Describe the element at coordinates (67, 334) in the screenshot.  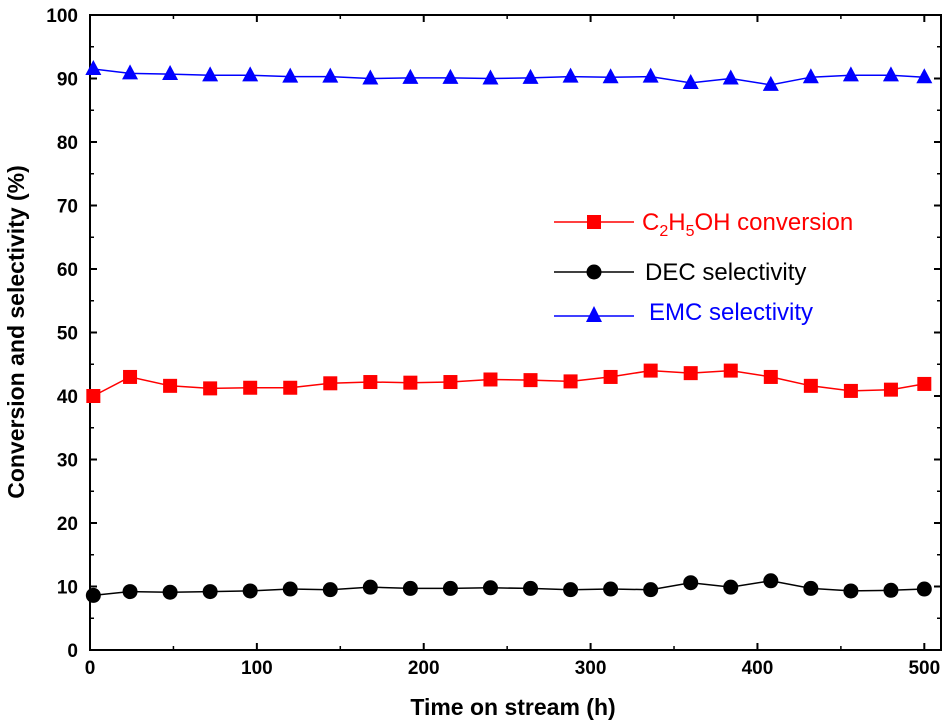
I see `y-tick-label: 50` at that location.